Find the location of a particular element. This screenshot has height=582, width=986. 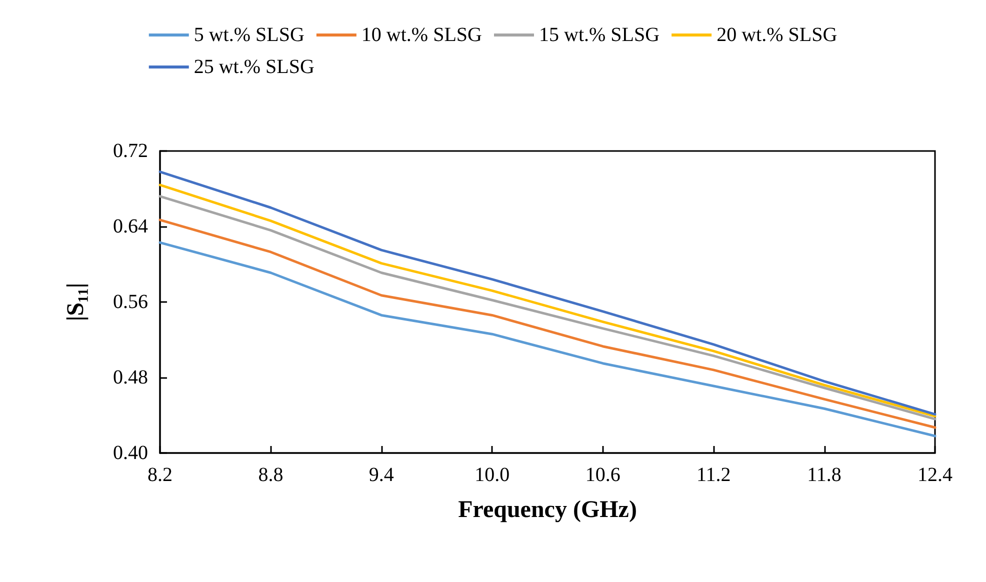

y-tick-label: 0.40 is located at coordinates (130, 453).